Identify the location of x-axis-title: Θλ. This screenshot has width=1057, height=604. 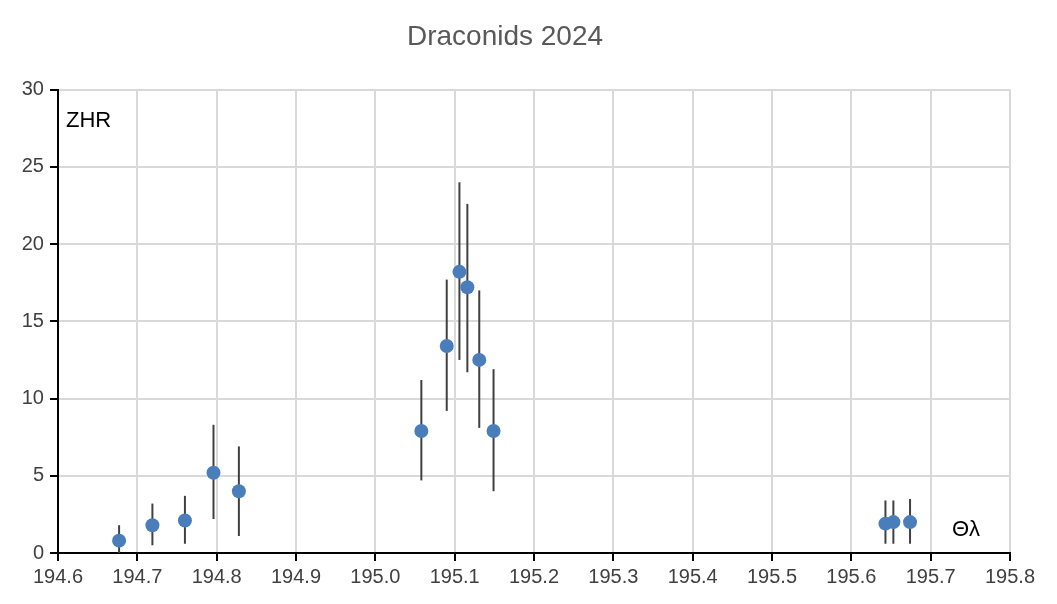
(965, 529).